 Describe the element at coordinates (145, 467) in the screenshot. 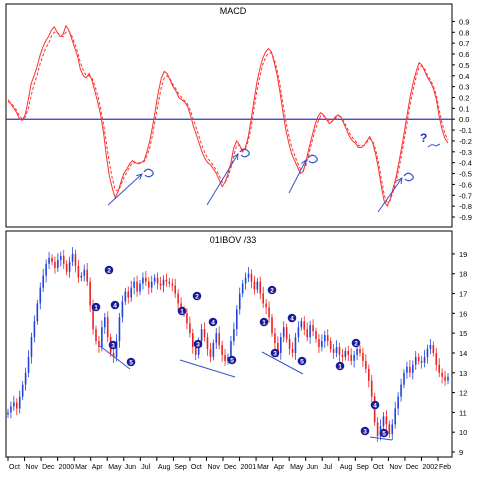

I see `x-tick-label: Jul` at that location.